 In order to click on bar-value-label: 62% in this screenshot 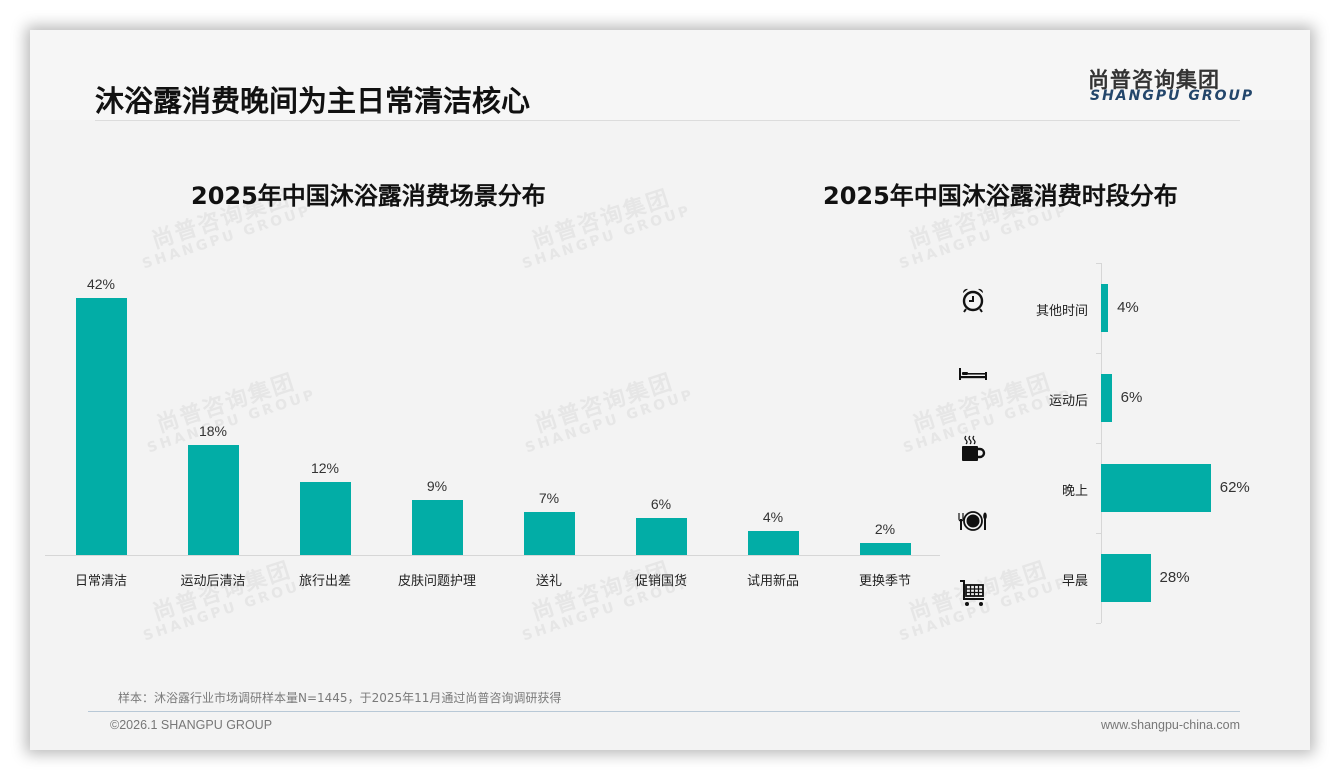, I will do `click(1234, 487)`.